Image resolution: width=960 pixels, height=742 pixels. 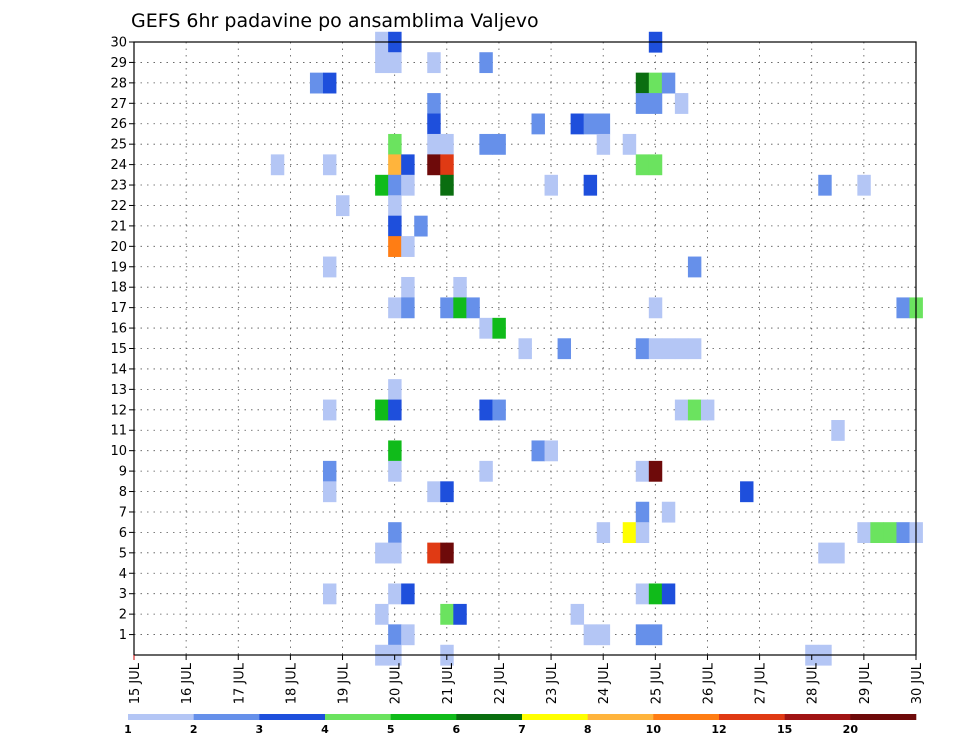 I want to click on y-tick-label: 9, so click(x=123, y=472).